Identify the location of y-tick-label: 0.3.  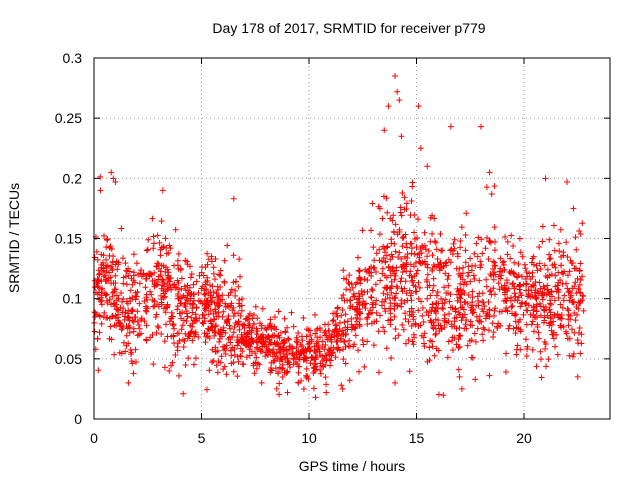
(73, 58).